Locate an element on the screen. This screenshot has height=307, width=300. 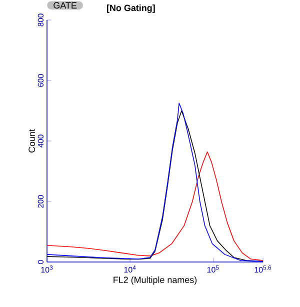
text: [No Gating] is located at coordinates (131, 8).